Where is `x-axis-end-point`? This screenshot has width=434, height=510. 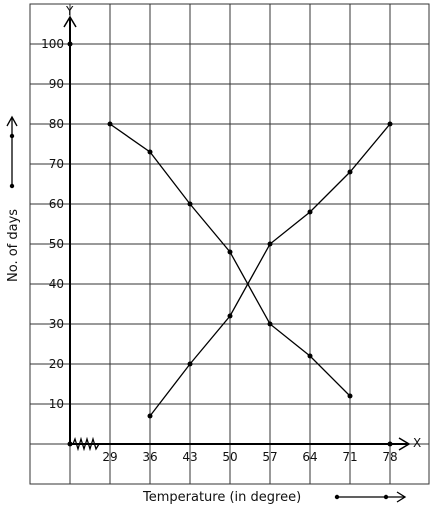
x-axis-end-point is located at coordinates (390, 444).